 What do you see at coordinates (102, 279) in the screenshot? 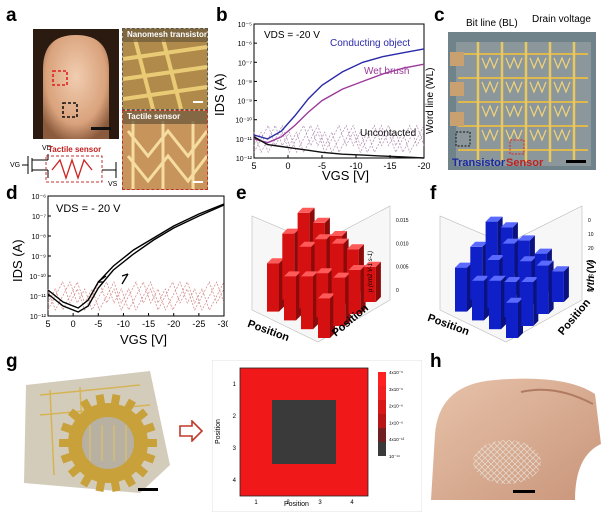
I see `sweep-arrow-icon` at bounding box center [102, 279].